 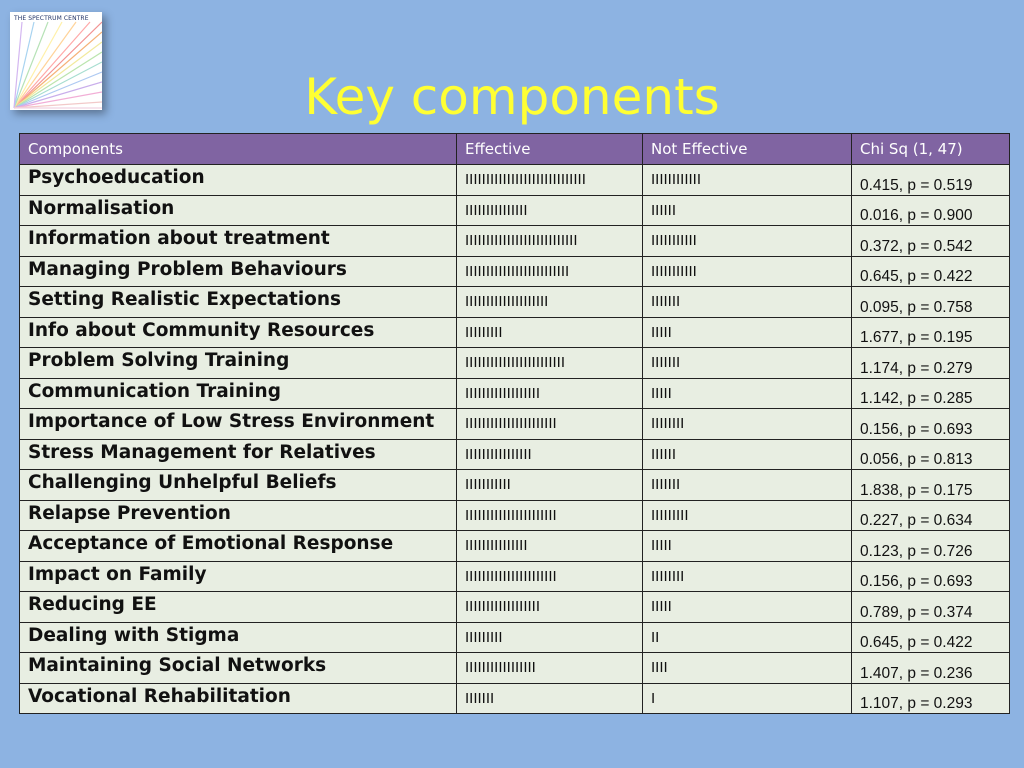 What do you see at coordinates (238, 637) in the screenshot?
I see `component-cell: Dealing with Stigma` at bounding box center [238, 637].